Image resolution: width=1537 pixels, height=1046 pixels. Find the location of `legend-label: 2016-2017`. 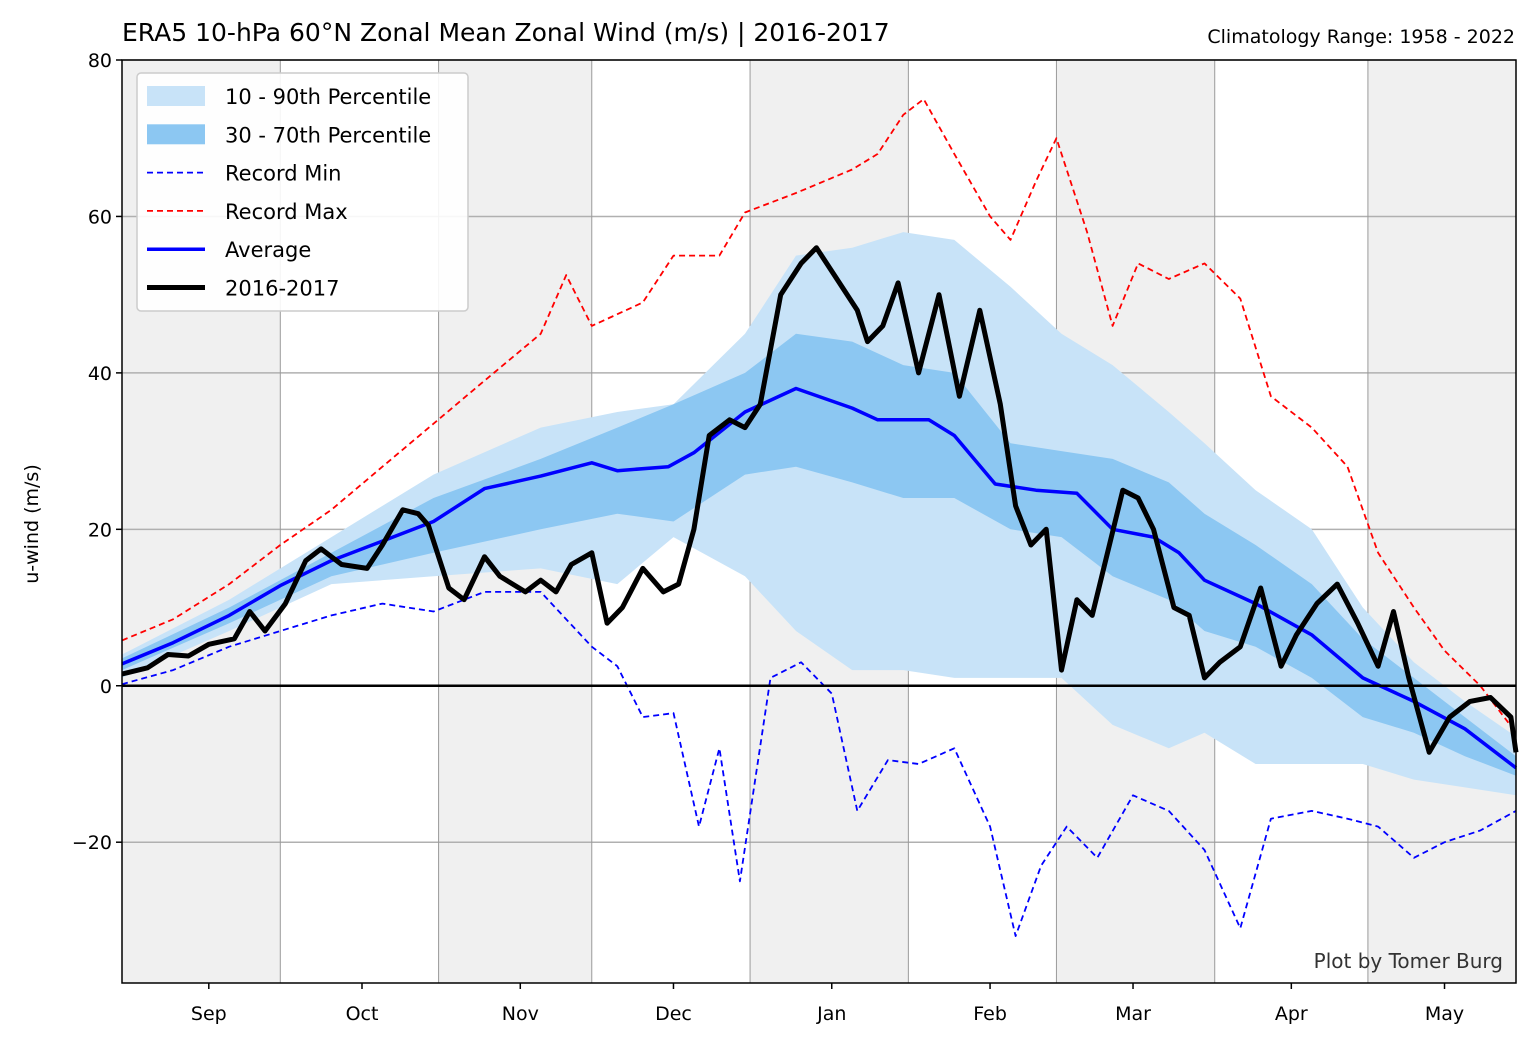

legend-label: 2016-2017 is located at coordinates (282, 289).